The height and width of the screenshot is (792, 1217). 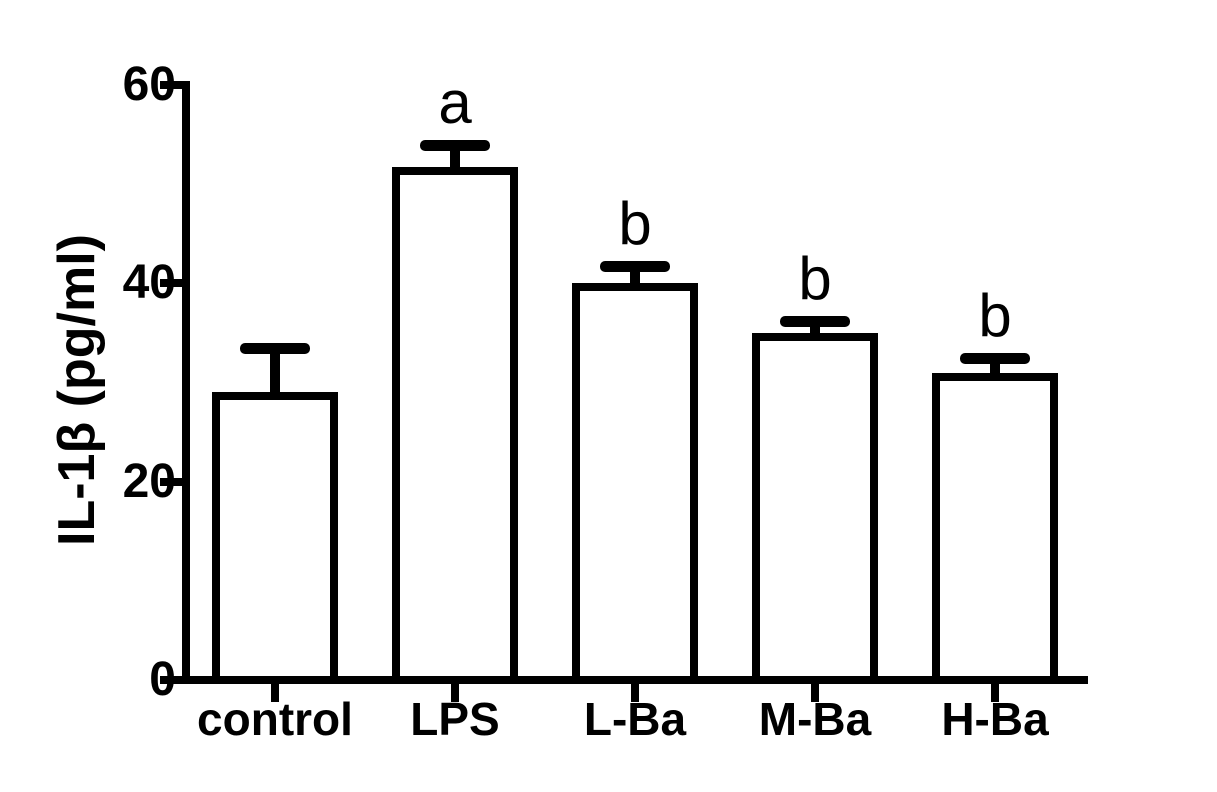 I want to click on bar-M-Ba, so click(x=815, y=508).